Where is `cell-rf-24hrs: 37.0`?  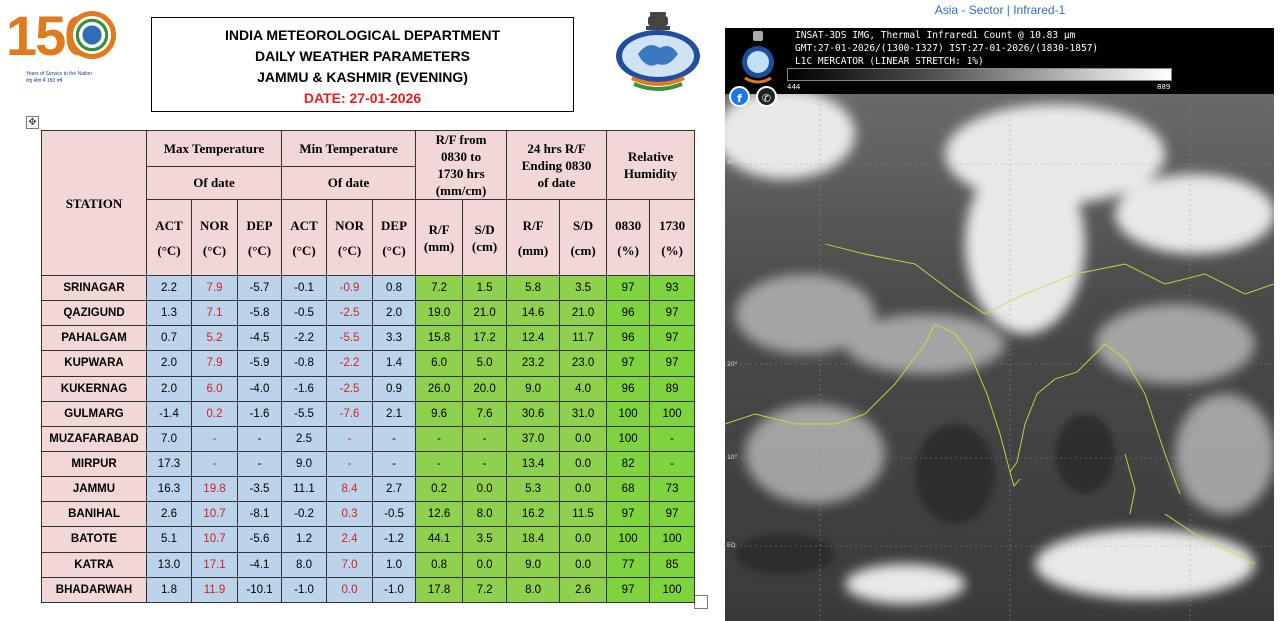 cell-rf-24hrs: 37.0 is located at coordinates (533, 438).